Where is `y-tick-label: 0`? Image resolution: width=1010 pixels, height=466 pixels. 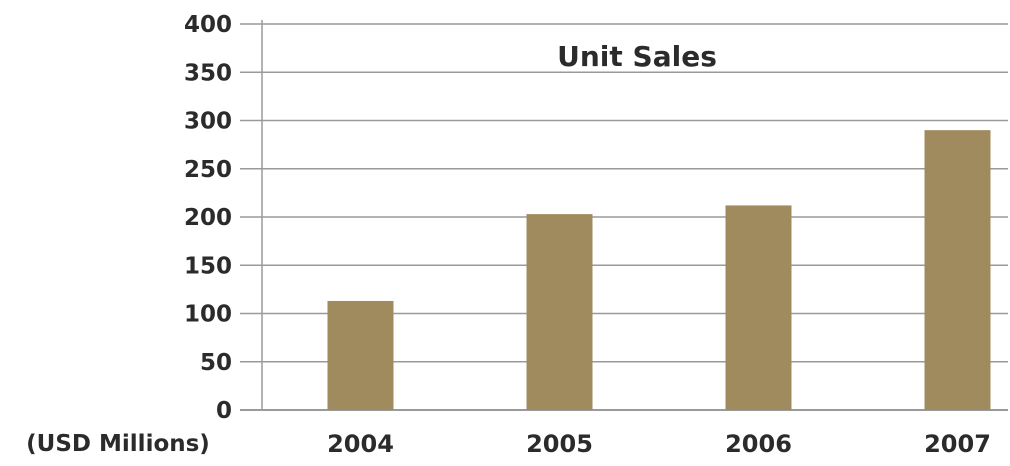 y-tick-label: 0 is located at coordinates (224, 411).